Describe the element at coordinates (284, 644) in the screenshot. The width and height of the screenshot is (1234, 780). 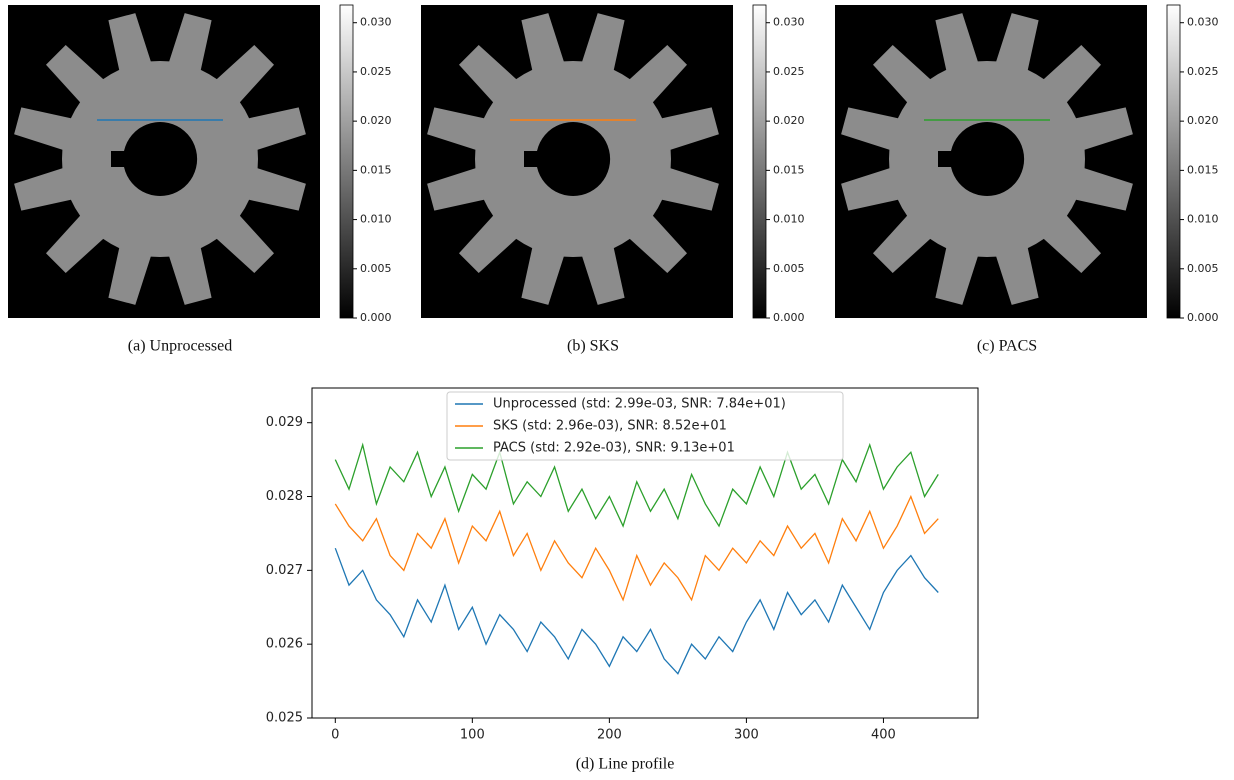
I see `y-tick-label: 0.026` at that location.